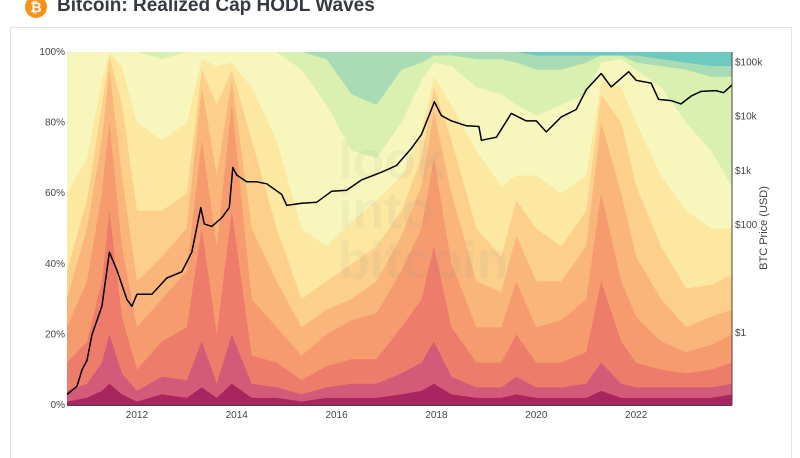 The height and width of the screenshot is (458, 800). Describe the element at coordinates (55, 123) in the screenshot. I see `y-tick-label: 80%` at that location.